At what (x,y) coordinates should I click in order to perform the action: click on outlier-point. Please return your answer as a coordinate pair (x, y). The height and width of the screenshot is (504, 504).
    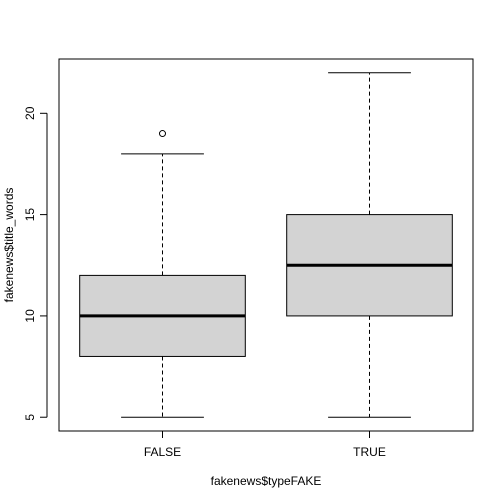
    Looking at the image, I should click on (162, 134).